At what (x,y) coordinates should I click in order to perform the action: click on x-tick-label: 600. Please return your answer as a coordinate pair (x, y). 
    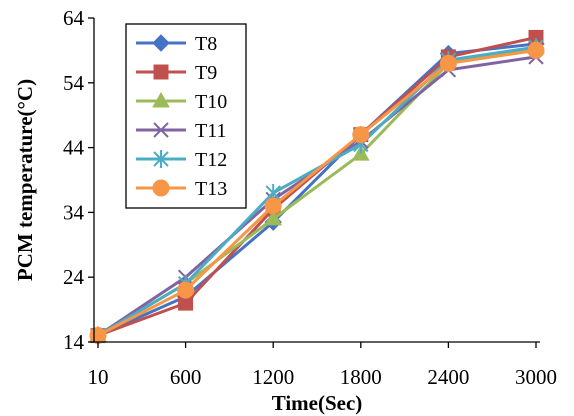
    Looking at the image, I should click on (186, 377).